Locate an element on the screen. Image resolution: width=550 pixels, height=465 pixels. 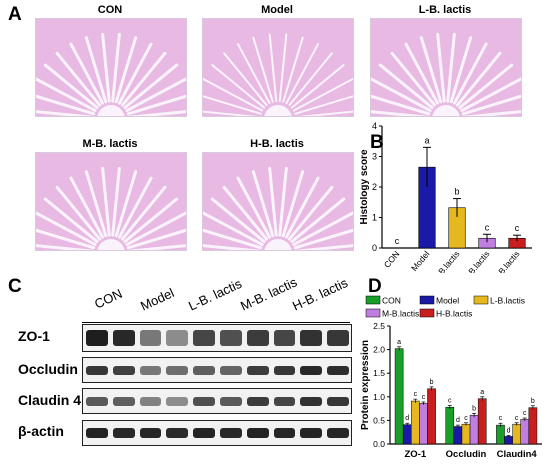
histo-title-m-blactis: M-B. lactis is located at coordinates (110, 144).